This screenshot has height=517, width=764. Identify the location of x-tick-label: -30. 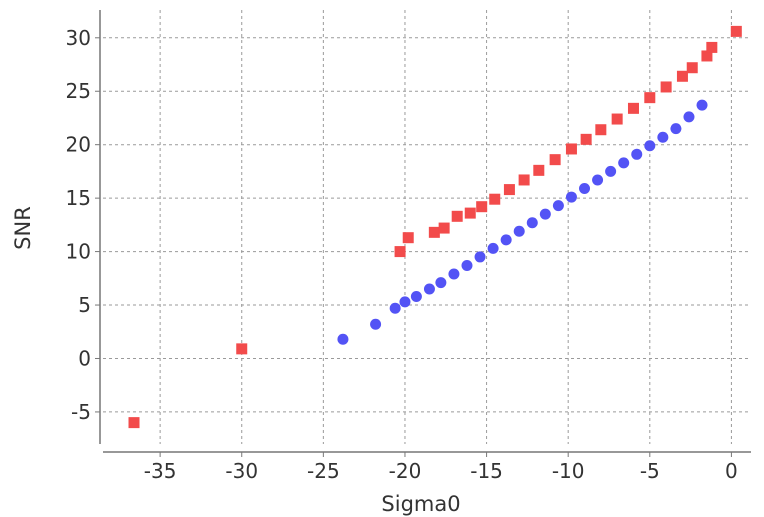
(241, 471).